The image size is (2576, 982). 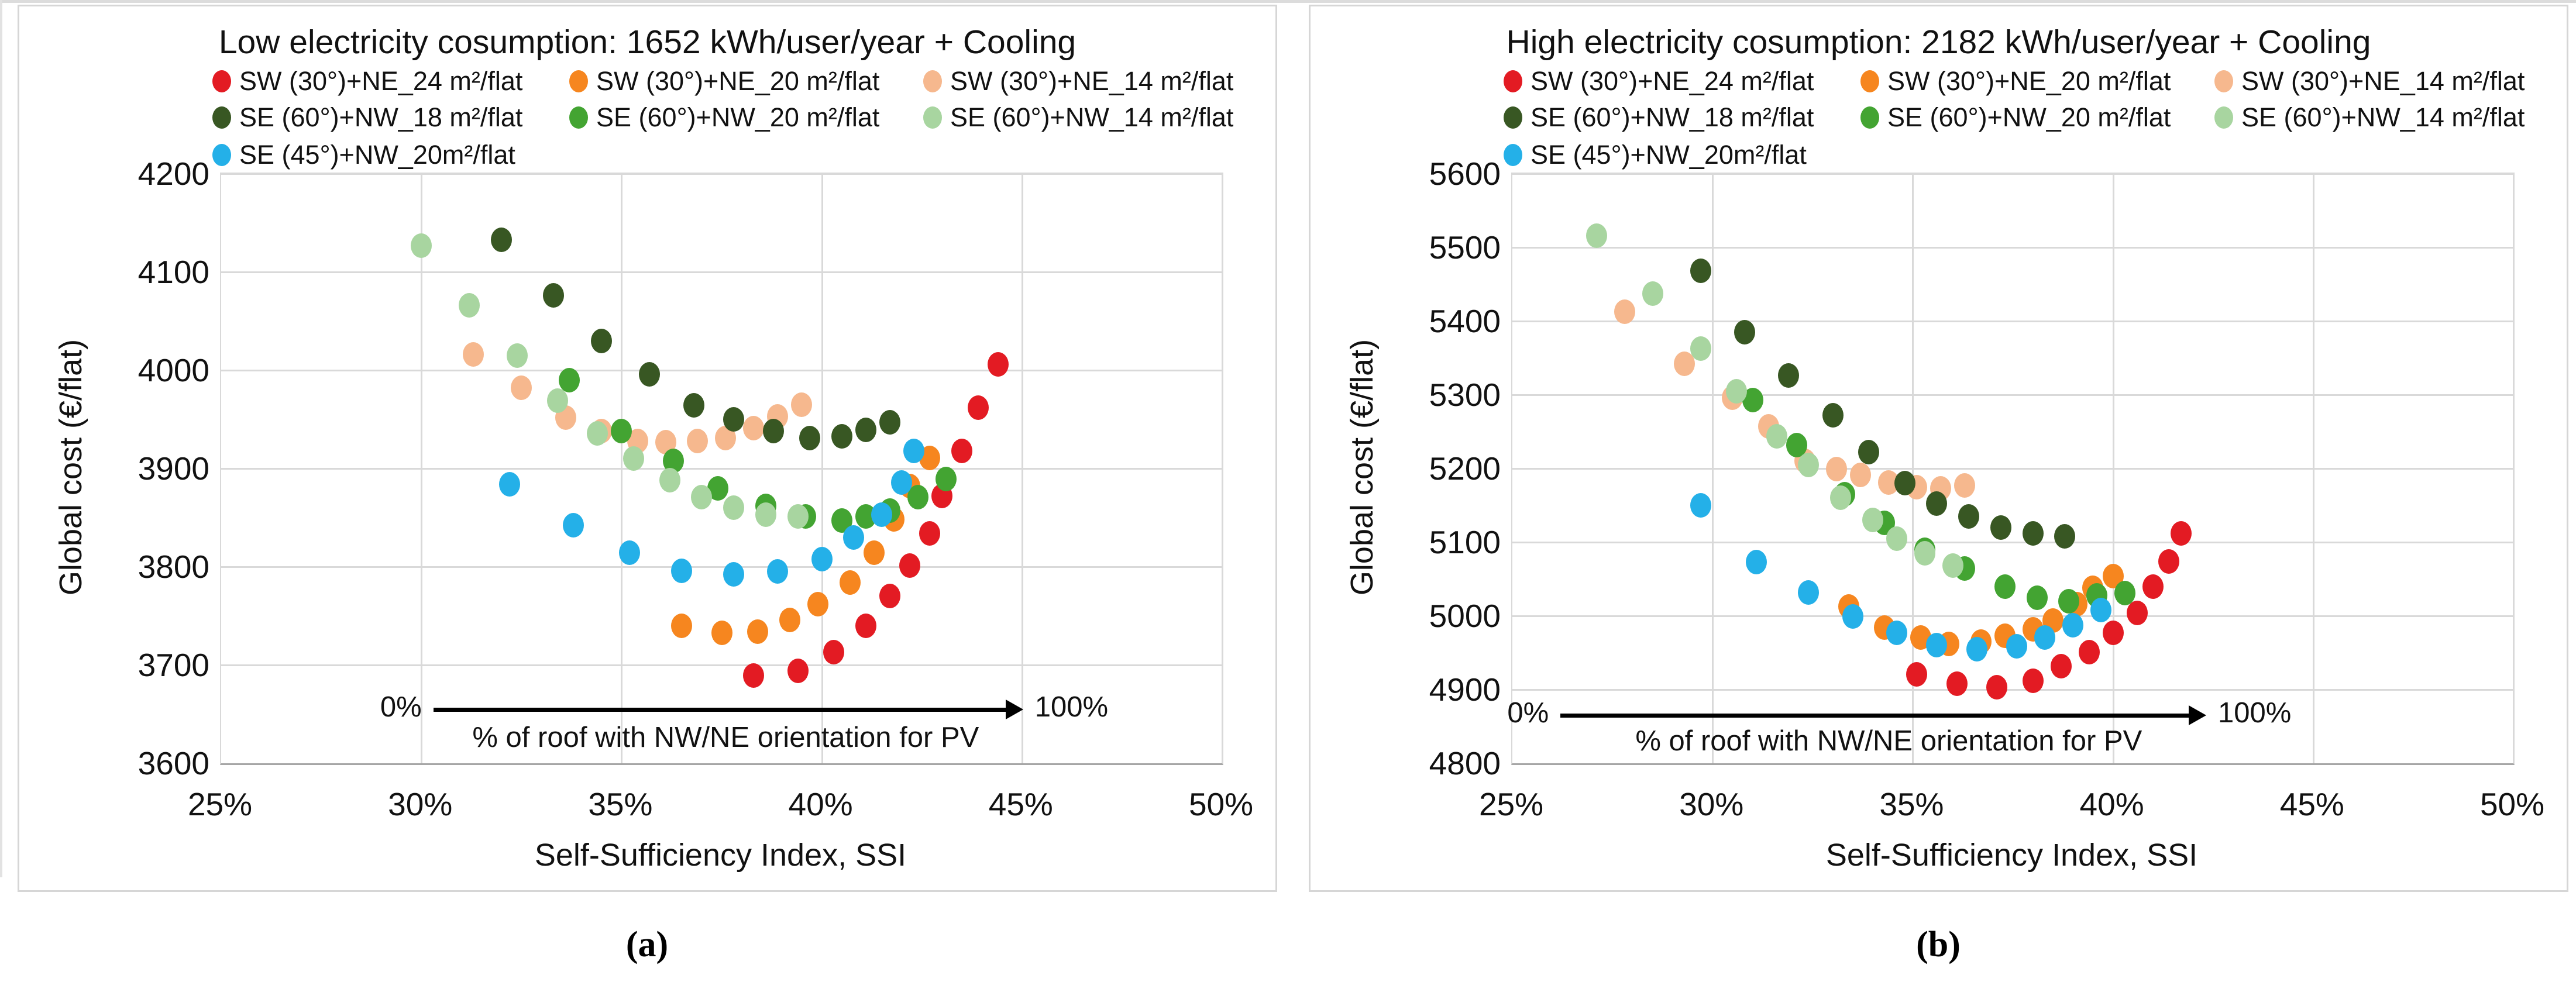 What do you see at coordinates (2224, 117) in the screenshot?
I see `light-green-marker-icon` at bounding box center [2224, 117].